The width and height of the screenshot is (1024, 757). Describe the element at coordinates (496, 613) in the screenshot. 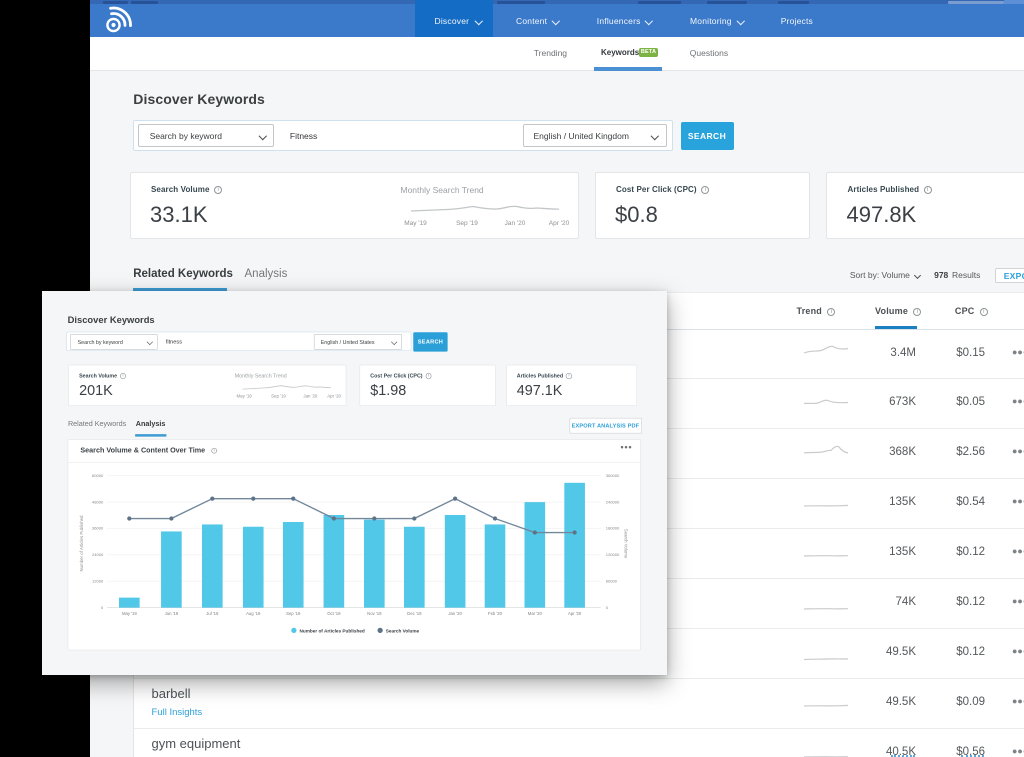

I see `svg-text: Feb '20` at that location.